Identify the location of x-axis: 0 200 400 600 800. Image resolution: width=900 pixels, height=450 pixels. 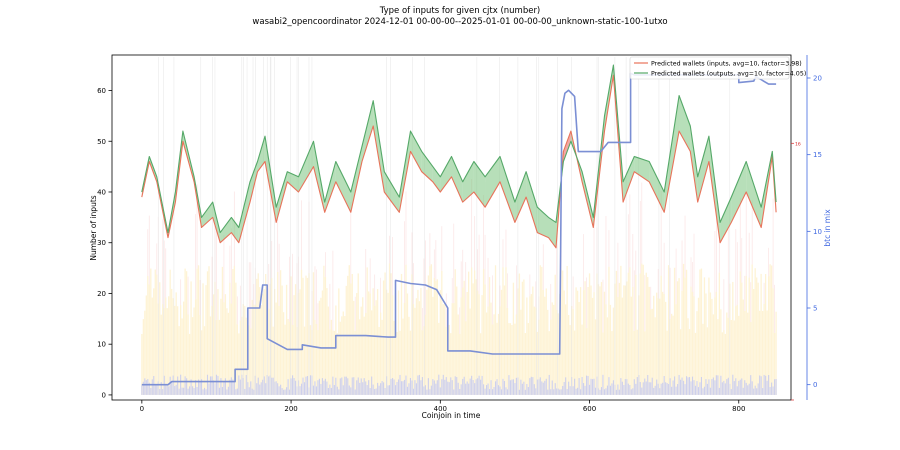
(442, 406).